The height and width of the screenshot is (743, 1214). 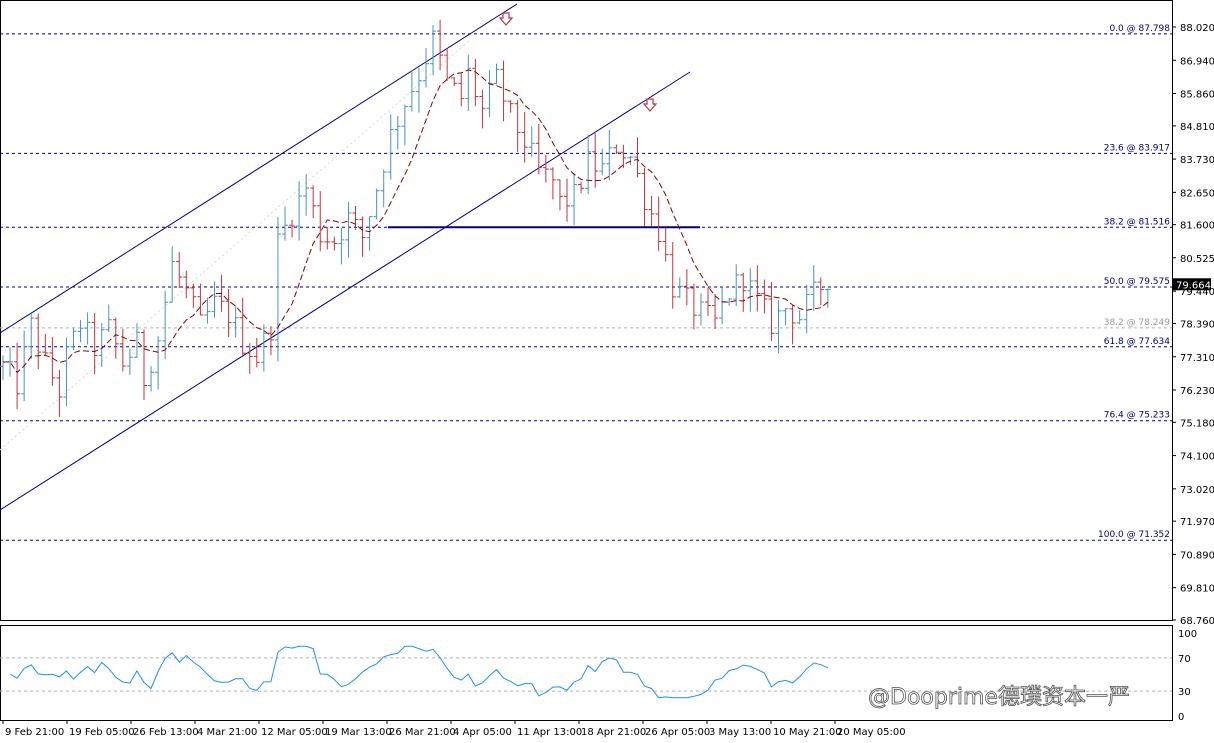 I want to click on time-tick-label: 9 Feb 21:00, so click(x=34, y=732).